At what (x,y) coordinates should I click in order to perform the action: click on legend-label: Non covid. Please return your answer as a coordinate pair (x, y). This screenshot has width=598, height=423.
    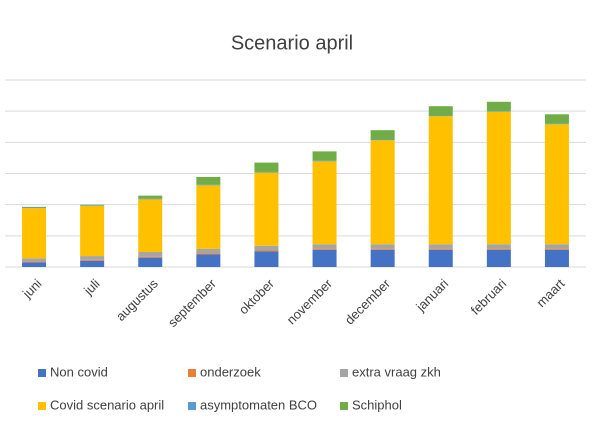
    Looking at the image, I should click on (79, 371).